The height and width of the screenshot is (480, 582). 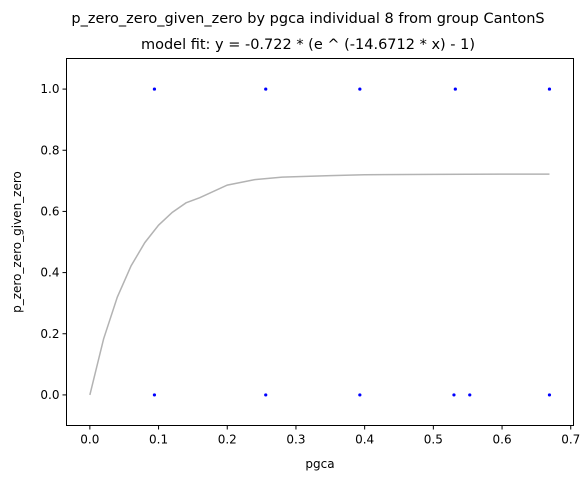 I want to click on y-tick-label: 1.0, so click(x=49, y=89).